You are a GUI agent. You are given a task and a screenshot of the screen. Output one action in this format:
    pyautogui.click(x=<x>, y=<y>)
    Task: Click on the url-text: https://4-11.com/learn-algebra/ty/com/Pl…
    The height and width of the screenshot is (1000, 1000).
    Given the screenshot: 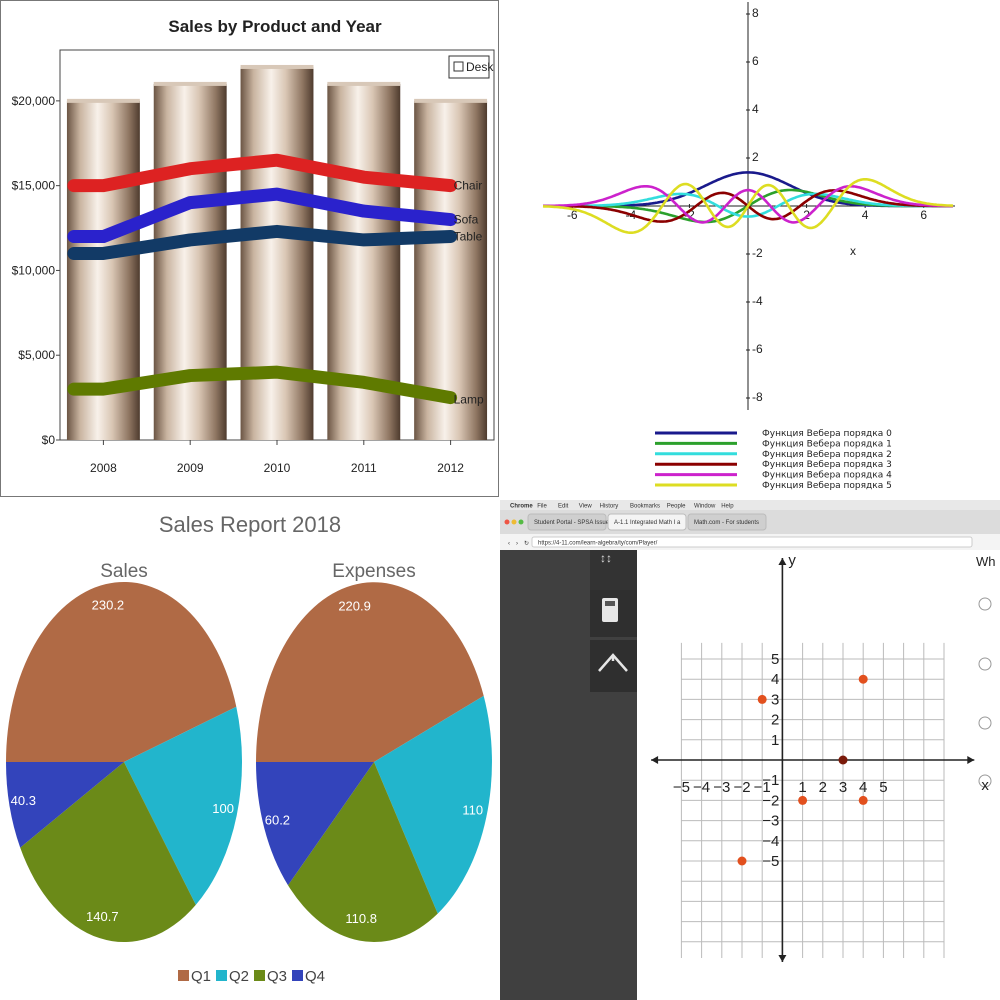 What is the action you would take?
    pyautogui.click(x=598, y=544)
    